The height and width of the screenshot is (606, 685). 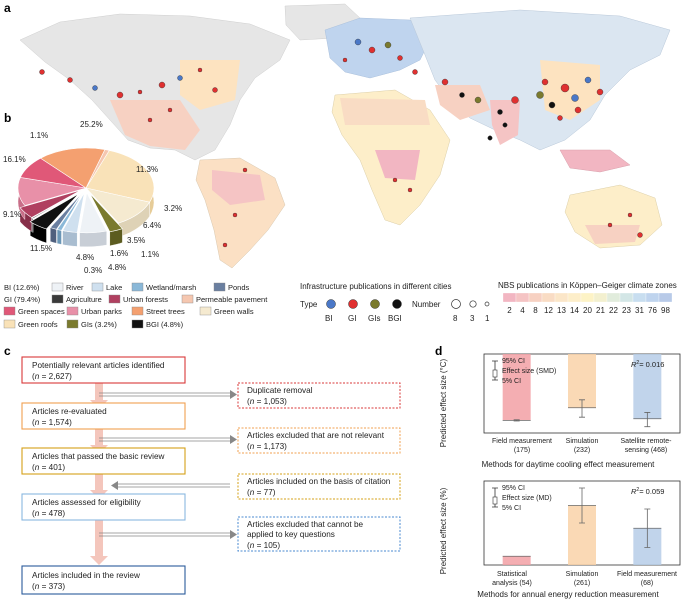 I want to click on number-8-circle, so click(x=456, y=304).